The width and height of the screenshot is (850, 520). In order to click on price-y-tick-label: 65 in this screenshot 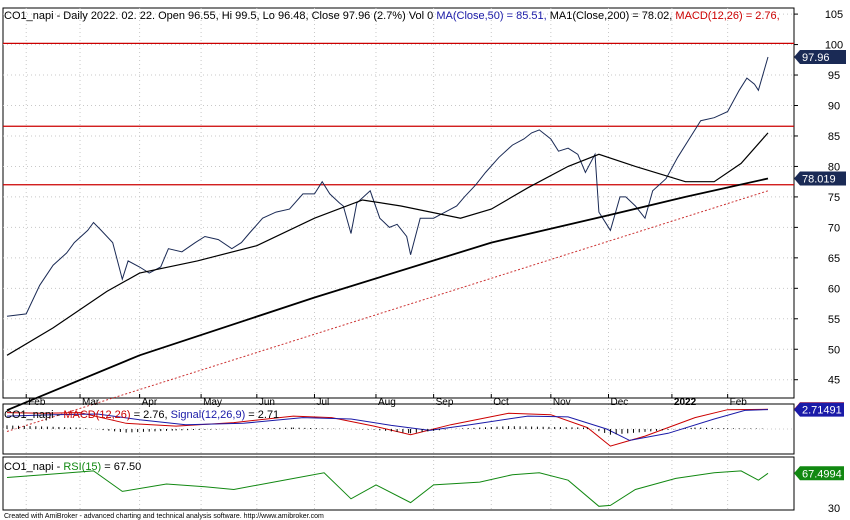, I will do `click(834, 259)`.